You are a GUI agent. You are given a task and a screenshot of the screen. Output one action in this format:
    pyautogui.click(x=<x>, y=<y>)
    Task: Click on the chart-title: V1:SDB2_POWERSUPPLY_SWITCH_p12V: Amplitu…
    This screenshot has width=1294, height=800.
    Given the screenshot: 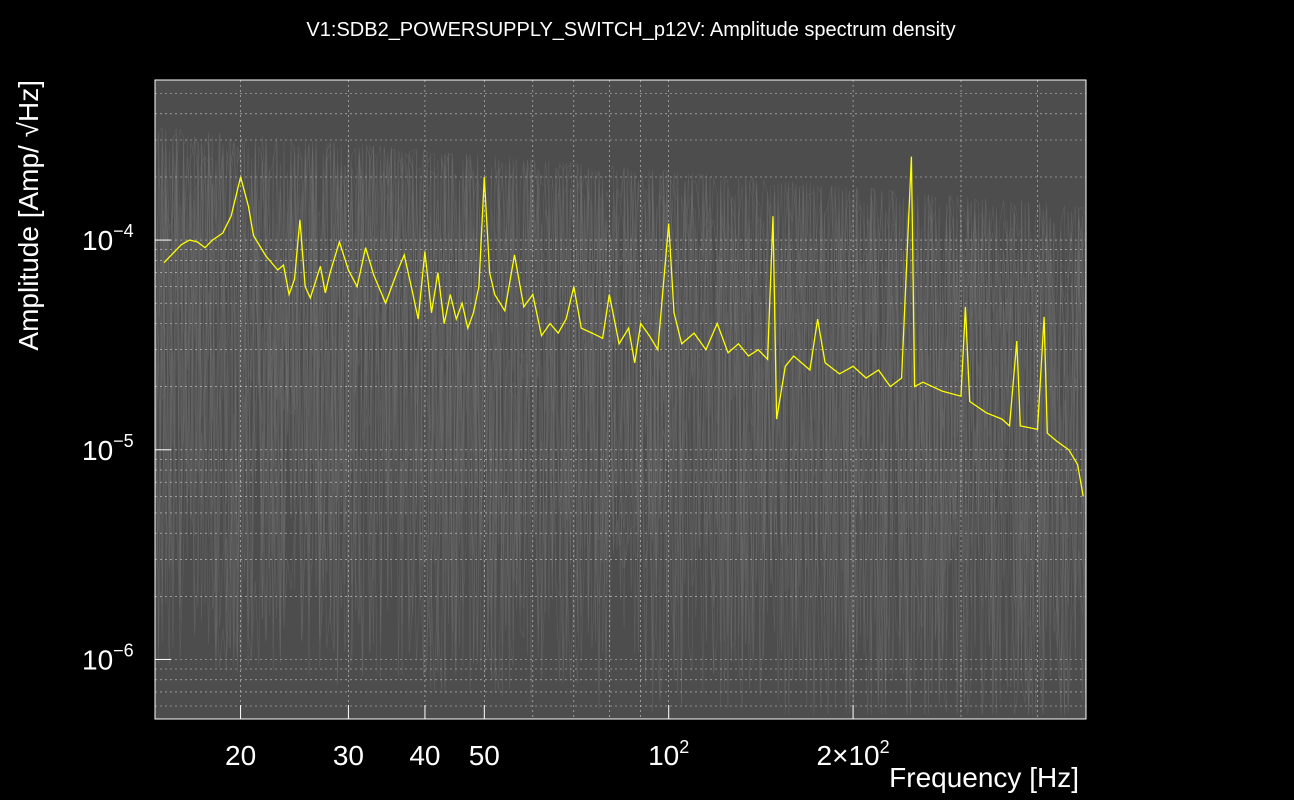 What is the action you would take?
    pyautogui.click(x=630, y=30)
    